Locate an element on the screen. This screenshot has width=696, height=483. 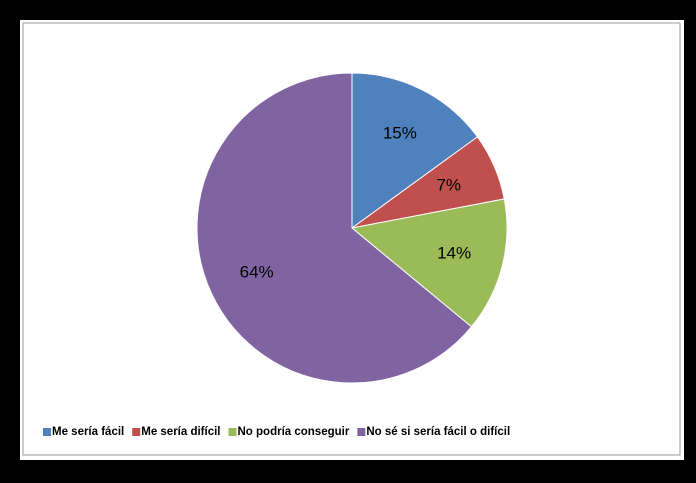
legend-label: Me sería fácil is located at coordinates (88, 432).